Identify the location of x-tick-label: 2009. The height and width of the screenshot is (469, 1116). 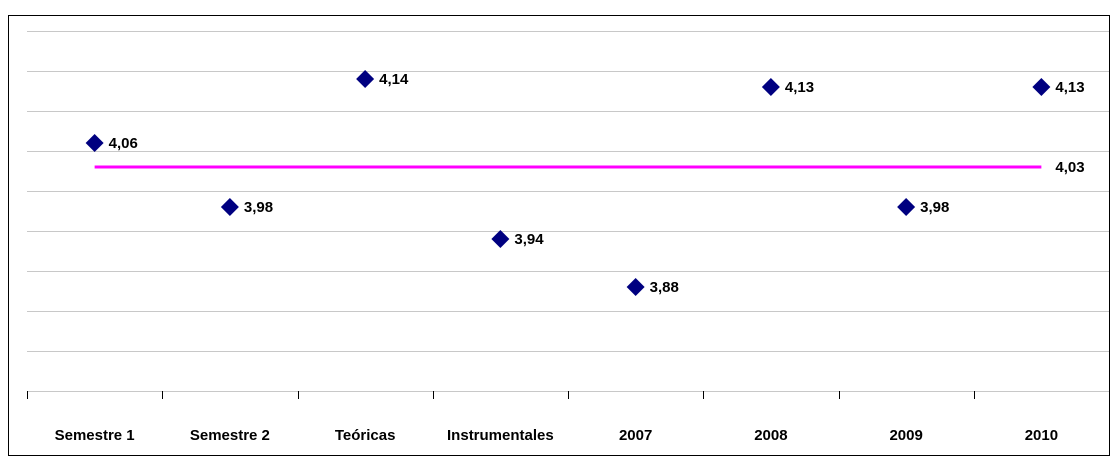
(905, 435).